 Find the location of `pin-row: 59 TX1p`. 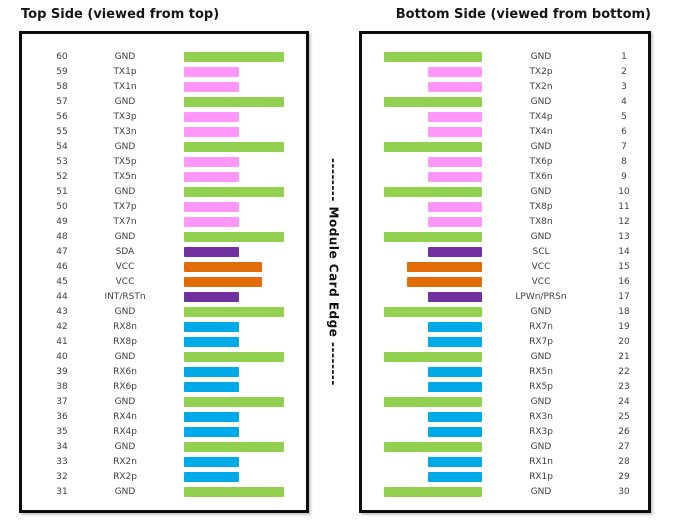

pin-row: 59 TX1p is located at coordinates (164, 71).